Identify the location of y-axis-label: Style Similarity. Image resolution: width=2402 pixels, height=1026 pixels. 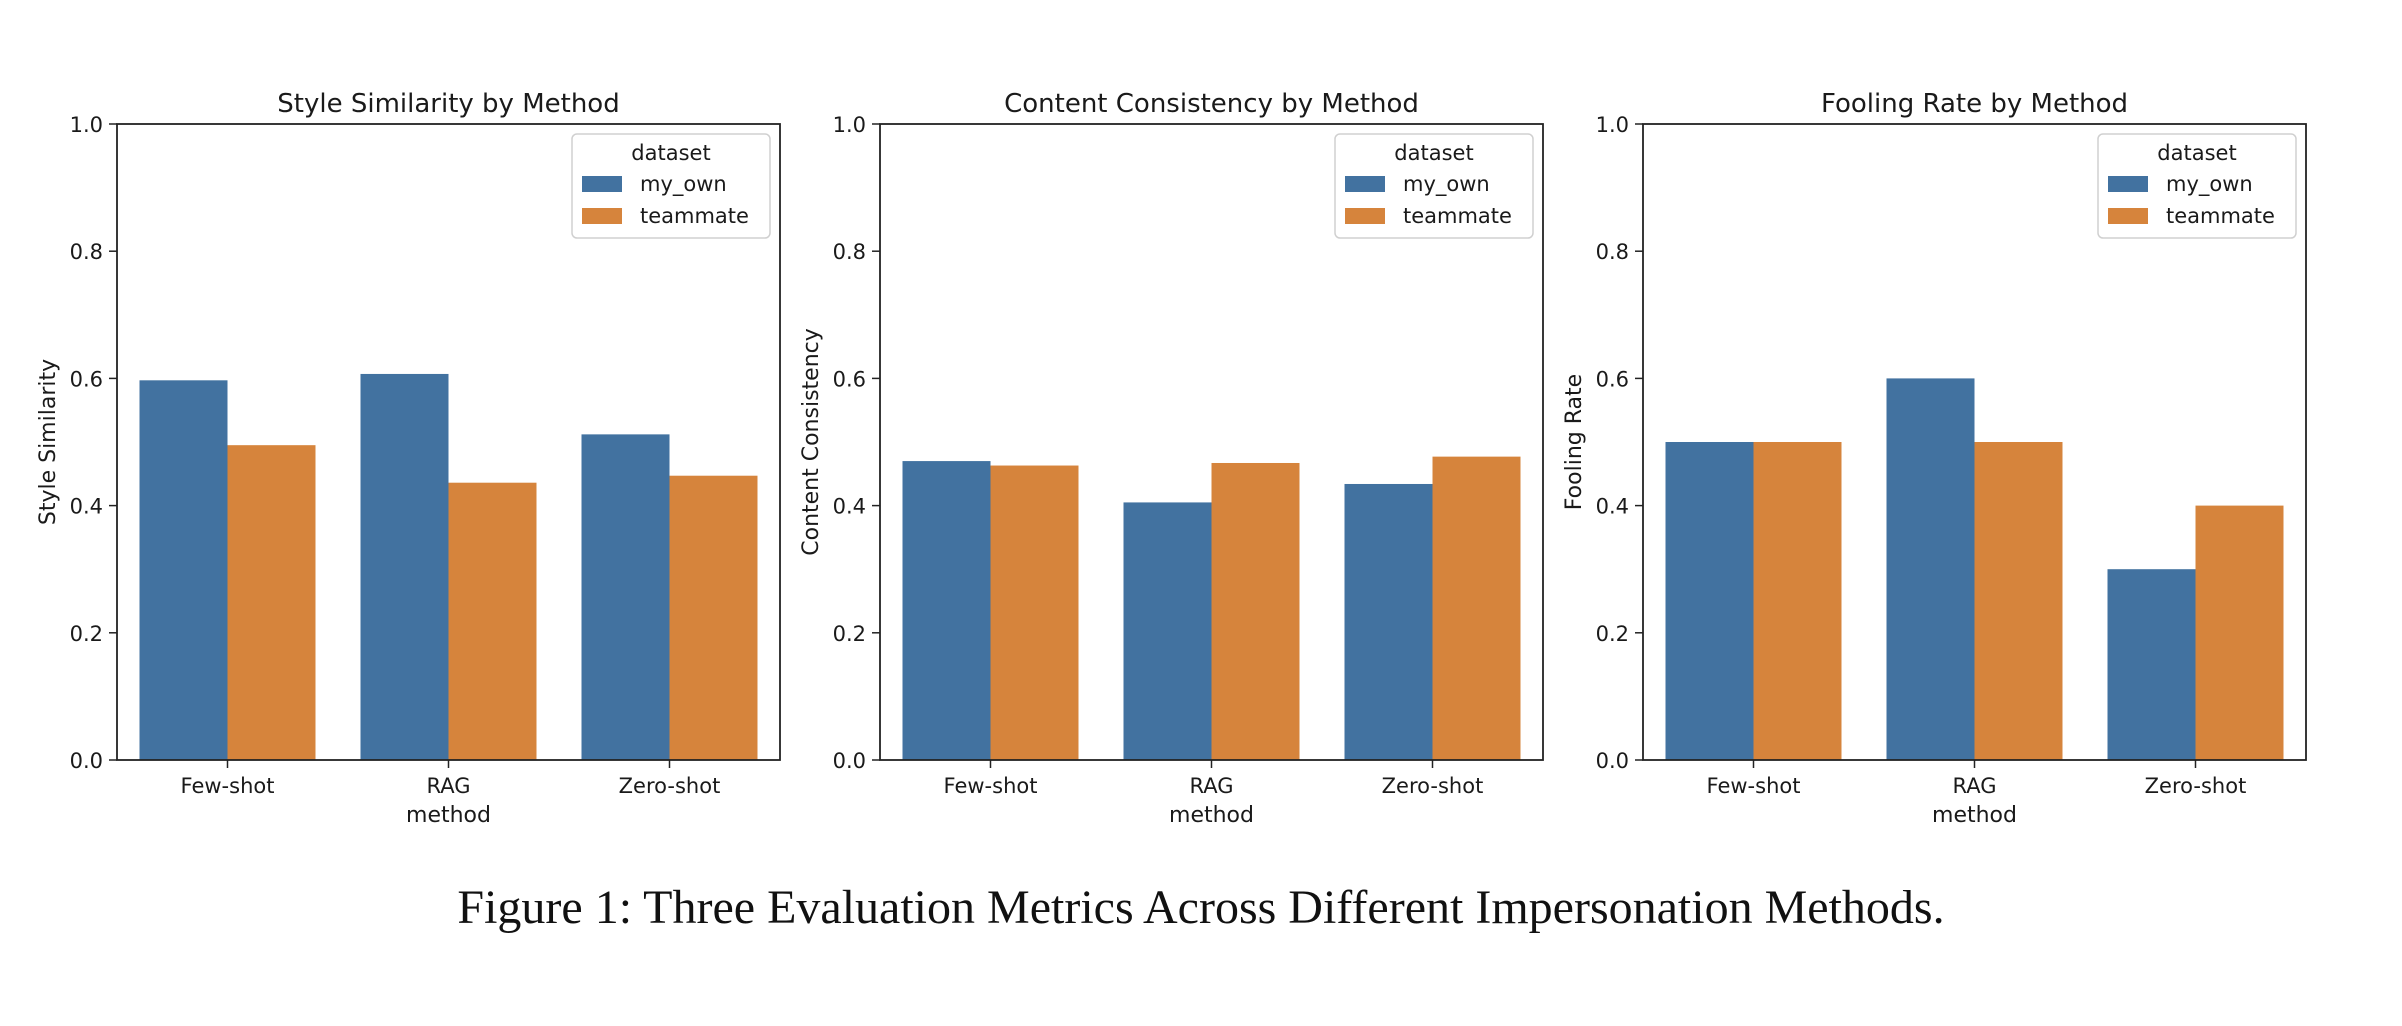
(48, 442).